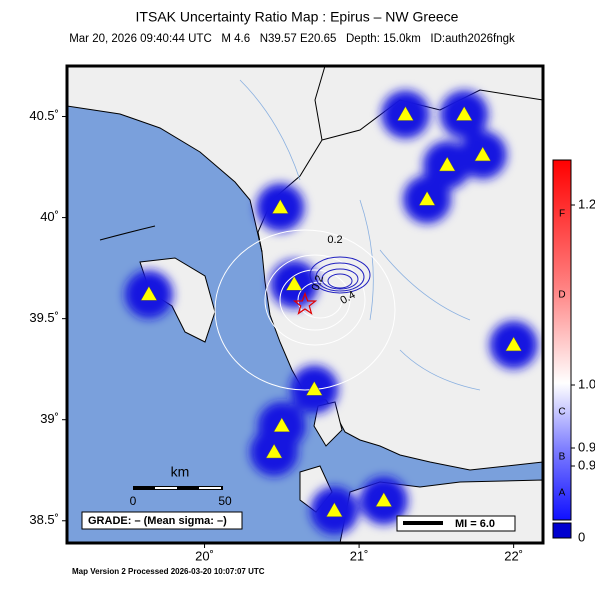 Image resolution: width=595 pixels, height=615 pixels. I want to click on grade-box, so click(162, 520).